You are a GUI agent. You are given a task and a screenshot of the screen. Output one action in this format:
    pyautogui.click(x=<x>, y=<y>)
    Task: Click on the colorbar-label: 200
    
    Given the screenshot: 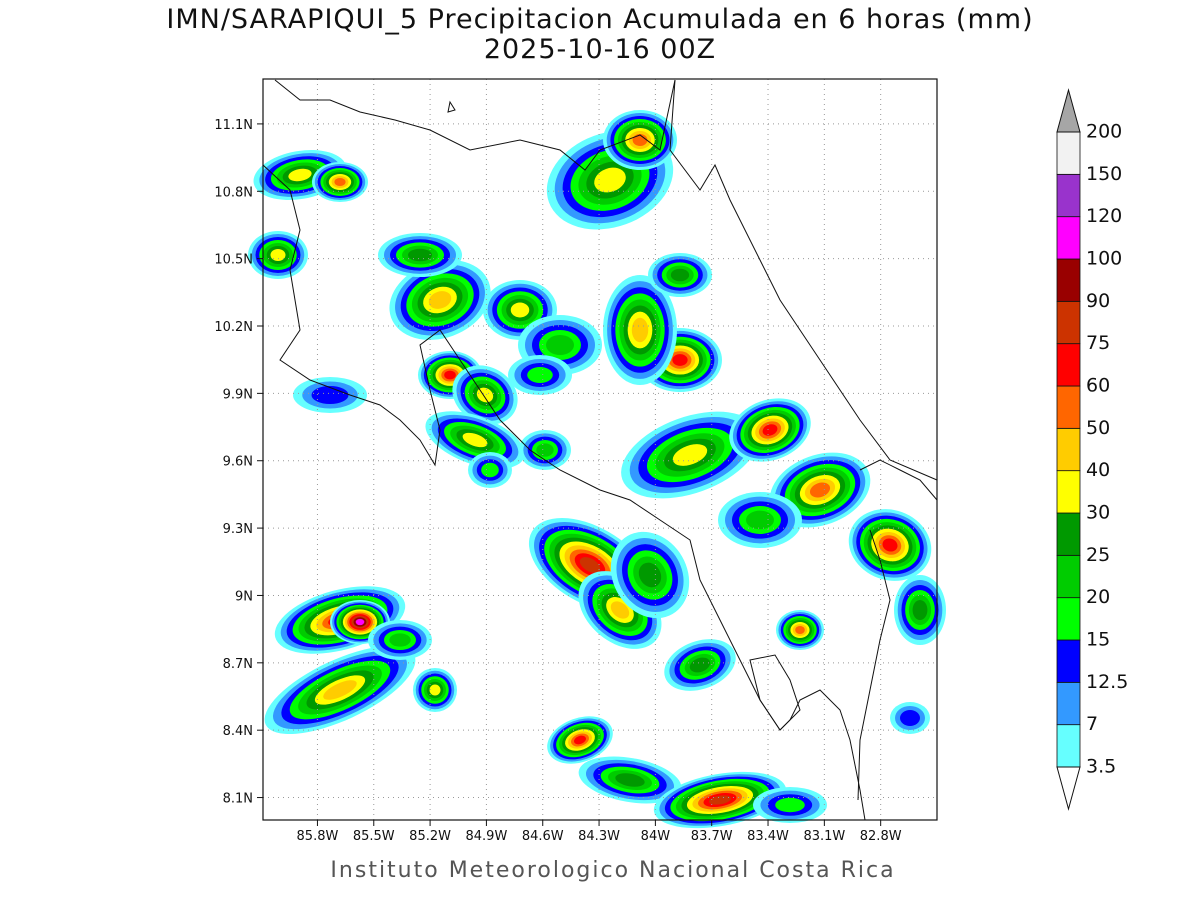 What is the action you would take?
    pyautogui.click(x=1104, y=132)
    